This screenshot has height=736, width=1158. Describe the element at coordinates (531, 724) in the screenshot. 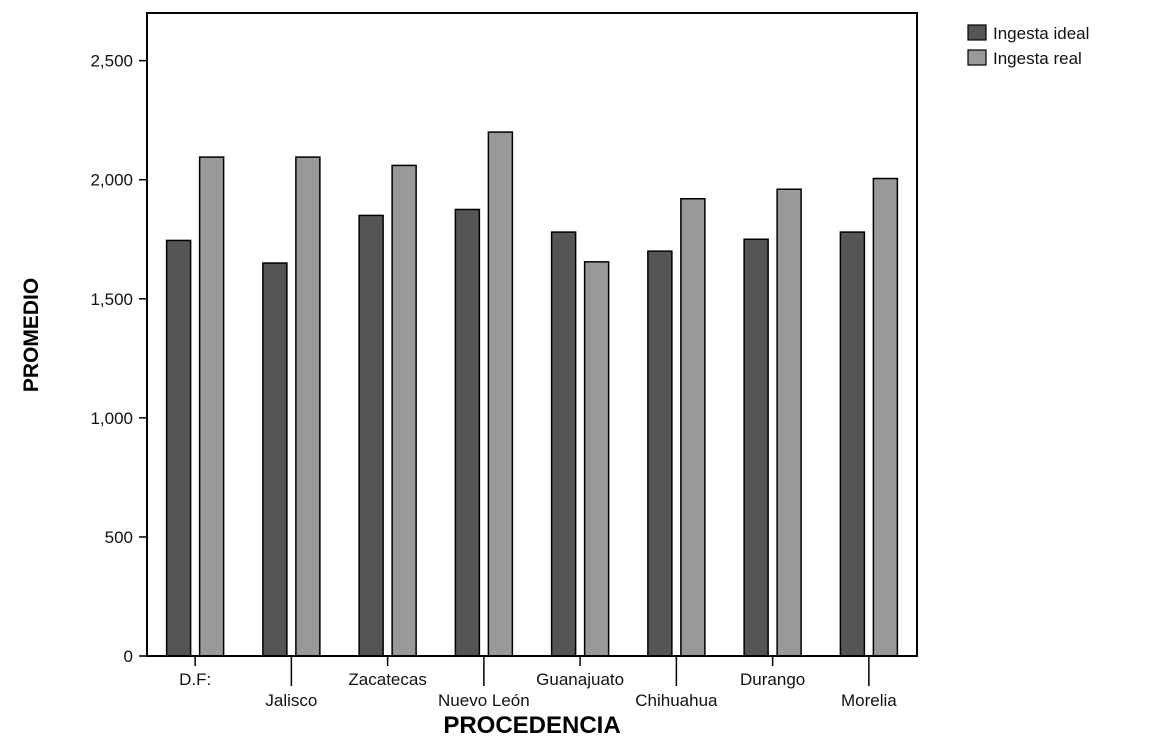

I see `x-axis-title: PROCEDENCIA` at that location.